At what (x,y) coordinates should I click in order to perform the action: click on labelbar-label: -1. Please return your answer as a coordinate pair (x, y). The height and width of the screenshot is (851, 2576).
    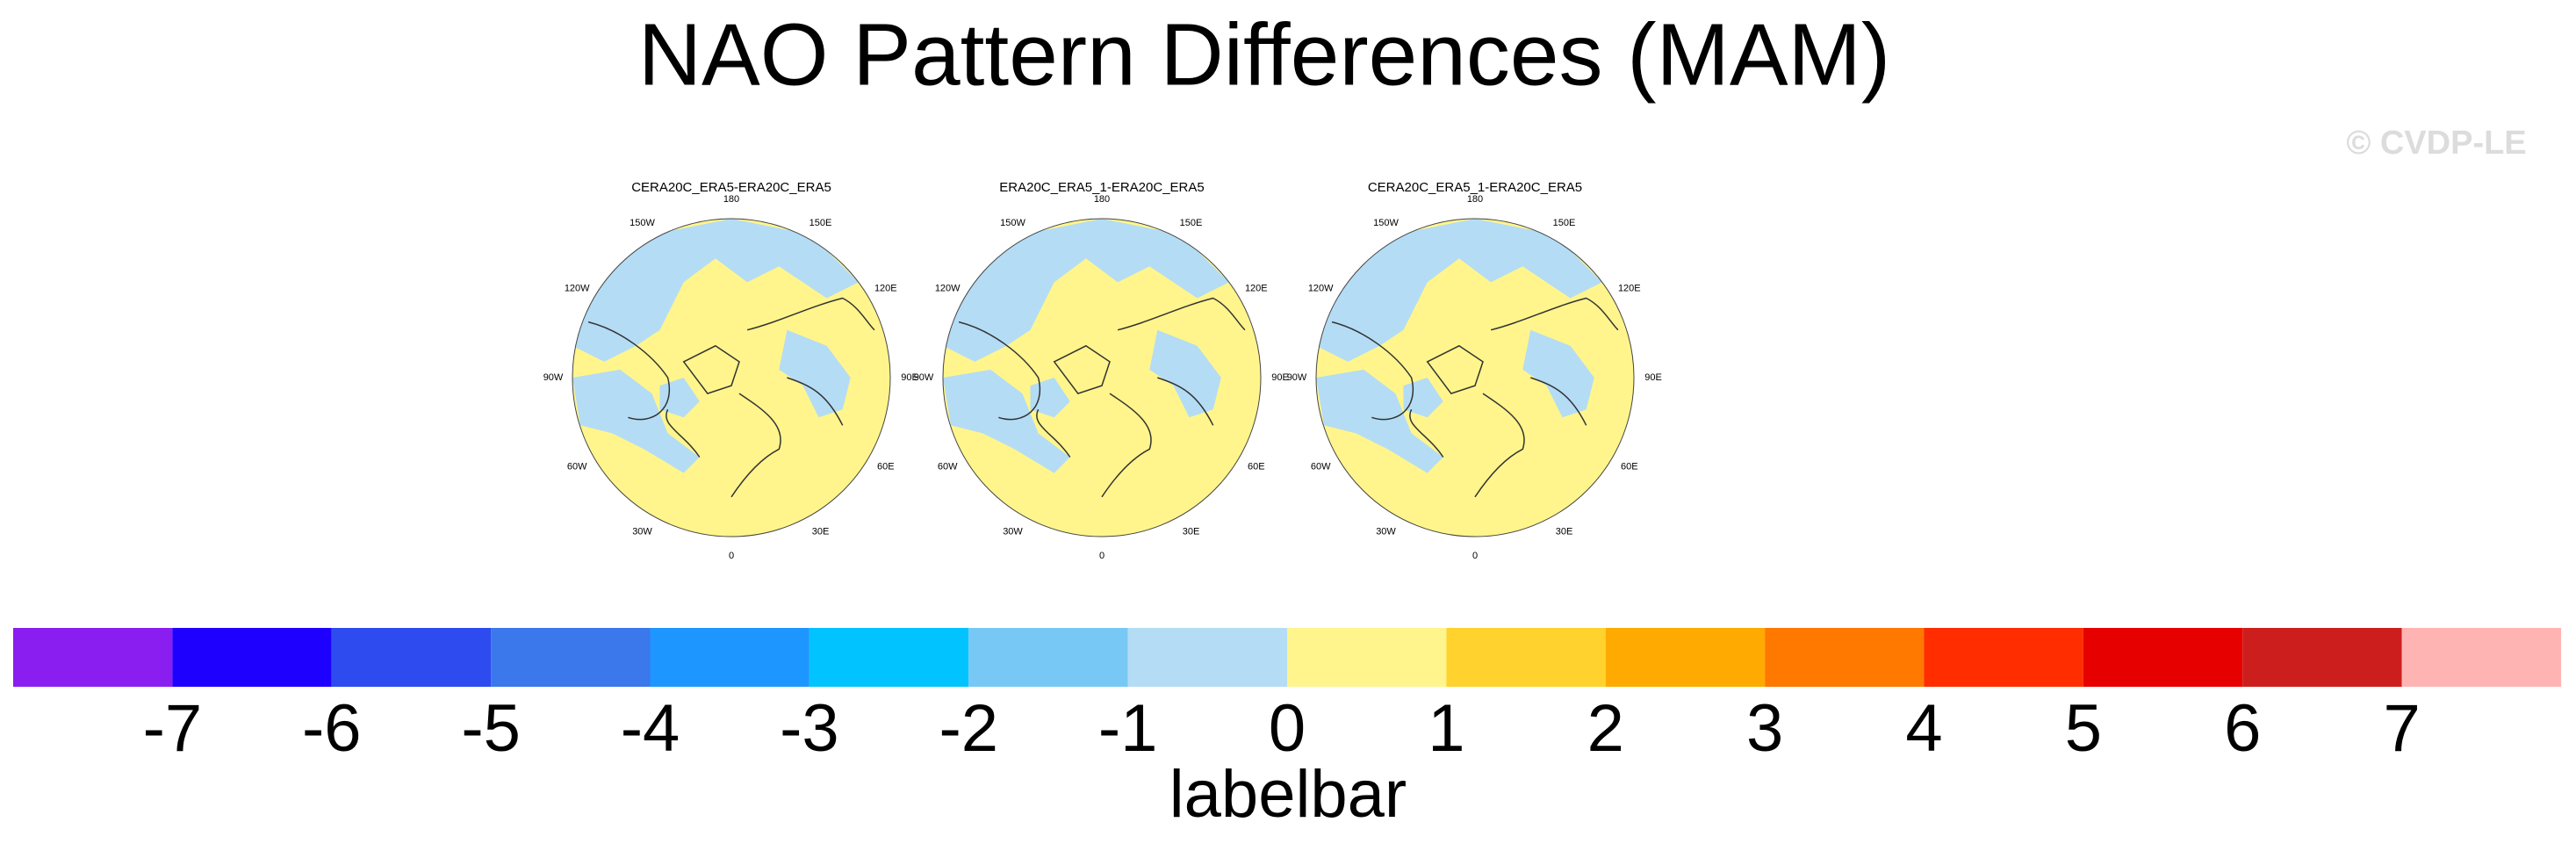
    Looking at the image, I should click on (1128, 728).